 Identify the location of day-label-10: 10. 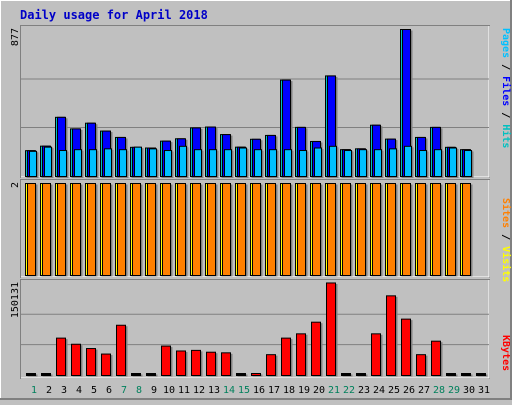
(169, 390).